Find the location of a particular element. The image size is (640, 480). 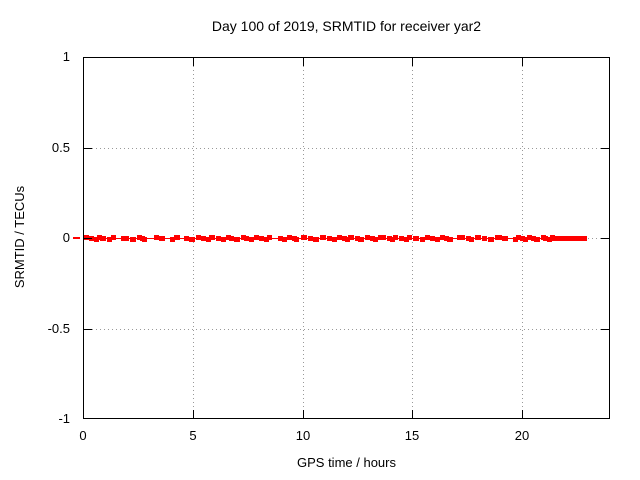

x-tick-label: 0 is located at coordinates (83, 435).